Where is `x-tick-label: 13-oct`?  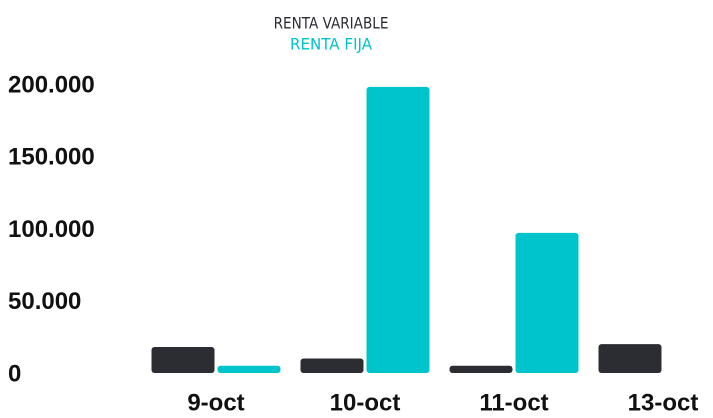
x-tick-label: 13-oct is located at coordinates (663, 402).